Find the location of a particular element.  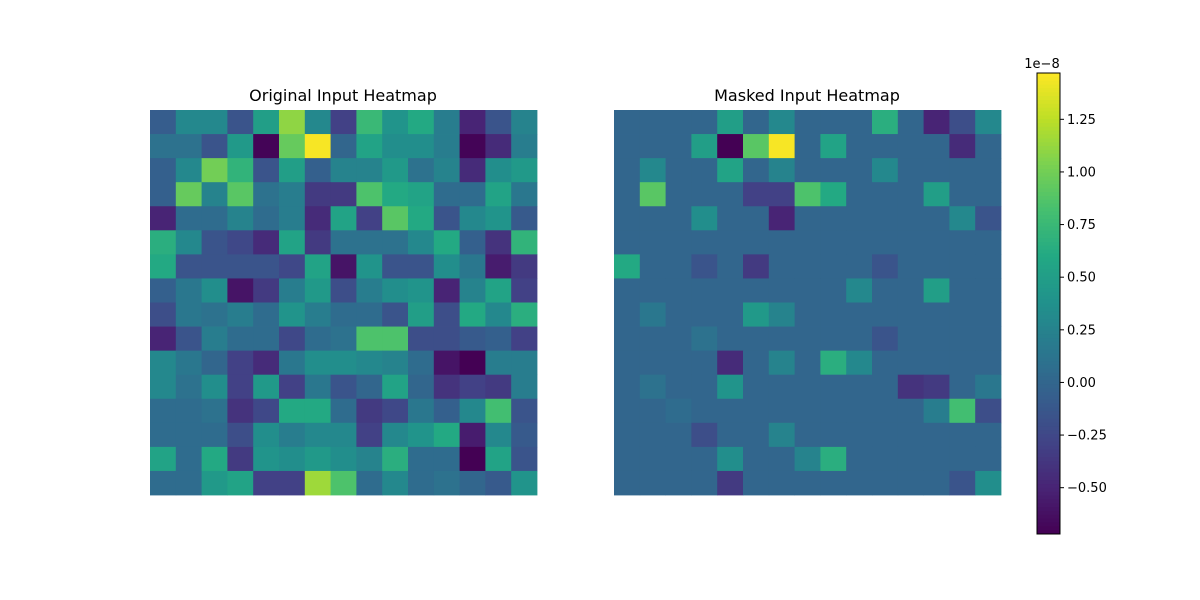

original-heatmap-cell-r5-c7 is located at coordinates (343, 242).